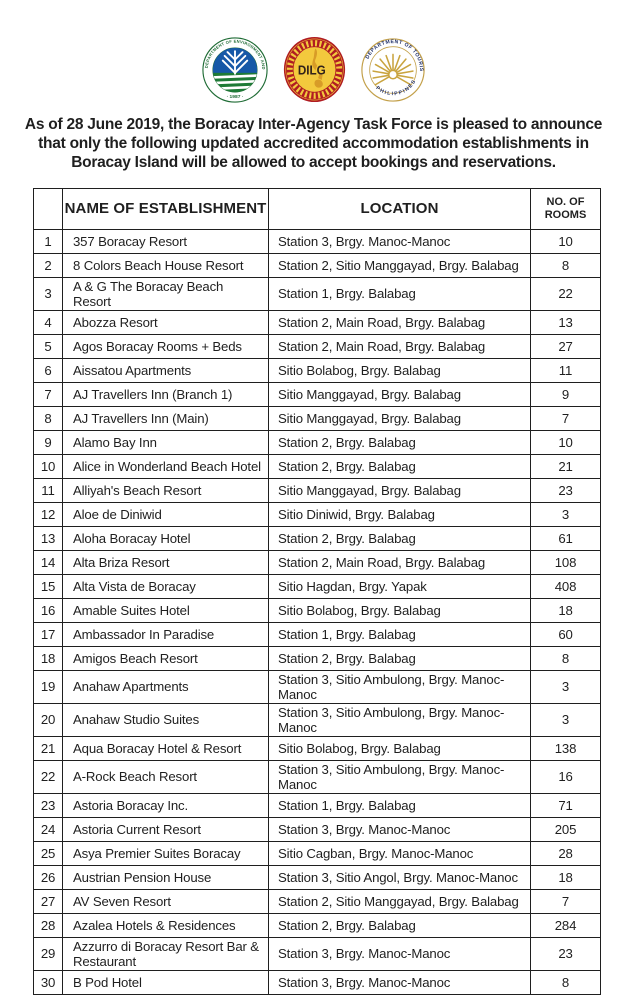 Image resolution: width=627 pixels, height=995 pixels. What do you see at coordinates (165, 719) in the screenshot?
I see `establishment-name: Anahaw Studio Suites` at bounding box center [165, 719].